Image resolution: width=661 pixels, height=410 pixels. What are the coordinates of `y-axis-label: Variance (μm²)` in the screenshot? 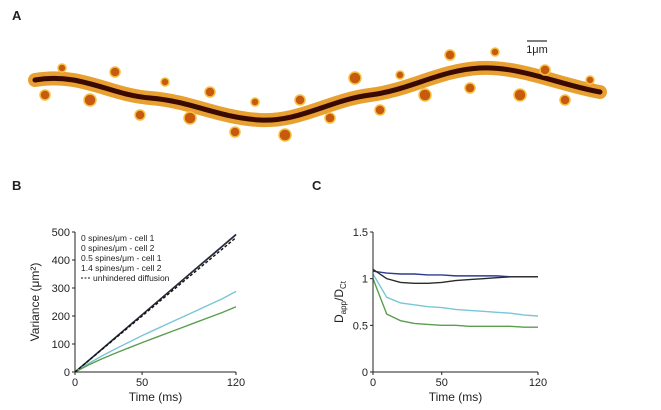 It's located at (35, 302).